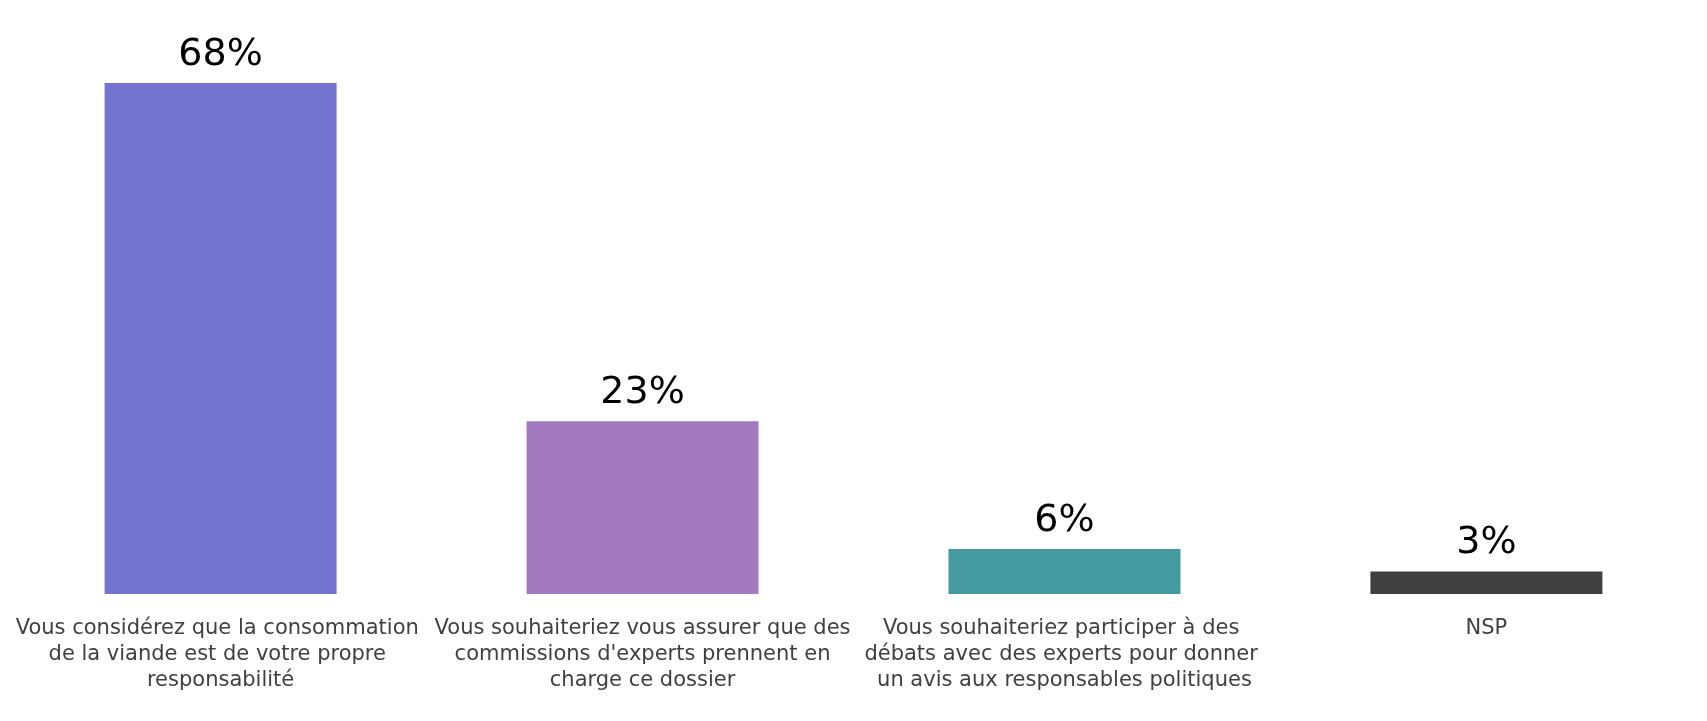 This screenshot has height=721, width=1707. Describe the element at coordinates (1064, 653) in the screenshot. I see `x-tick-label: Vous souhaiteriez participer à des débats avec des experts pour donner un avis aux responsables politiques` at that location.